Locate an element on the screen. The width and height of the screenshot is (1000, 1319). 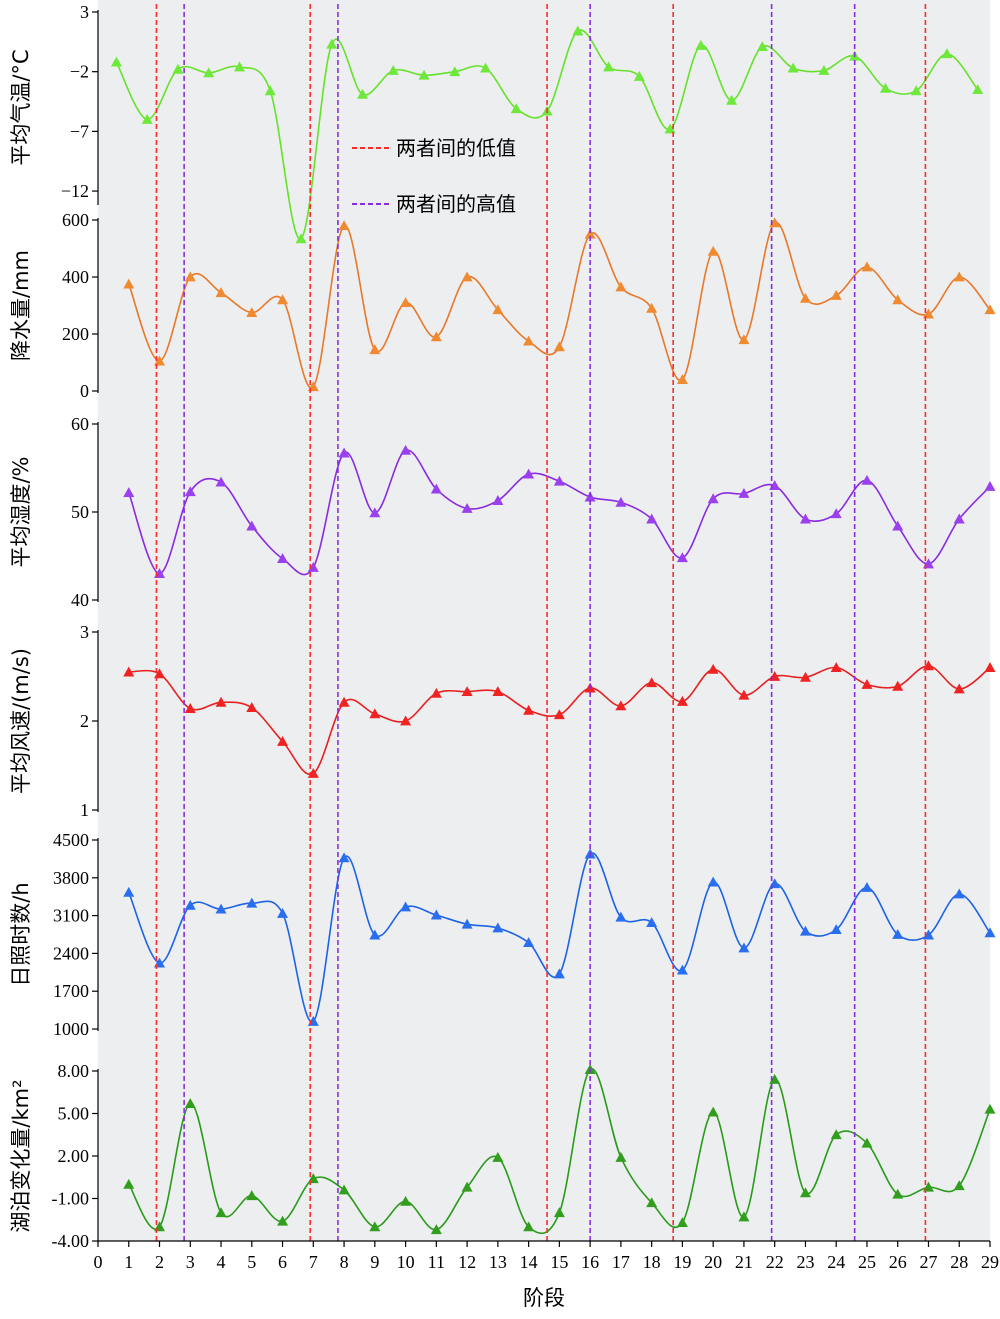
y-tick-label: 3800 is located at coordinates (71, 878).